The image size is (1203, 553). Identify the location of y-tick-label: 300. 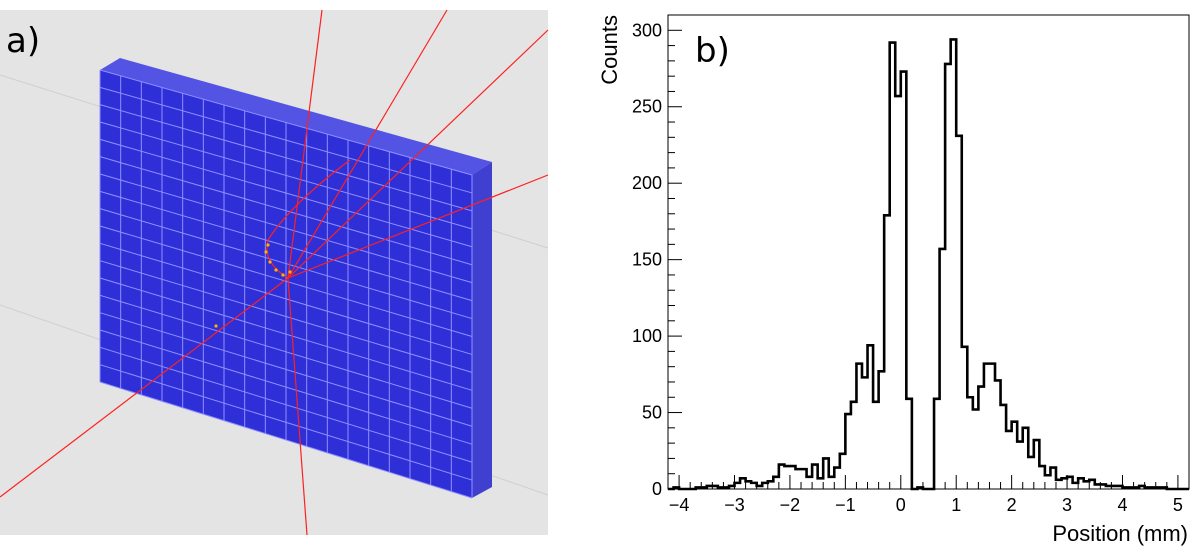
(647, 30).